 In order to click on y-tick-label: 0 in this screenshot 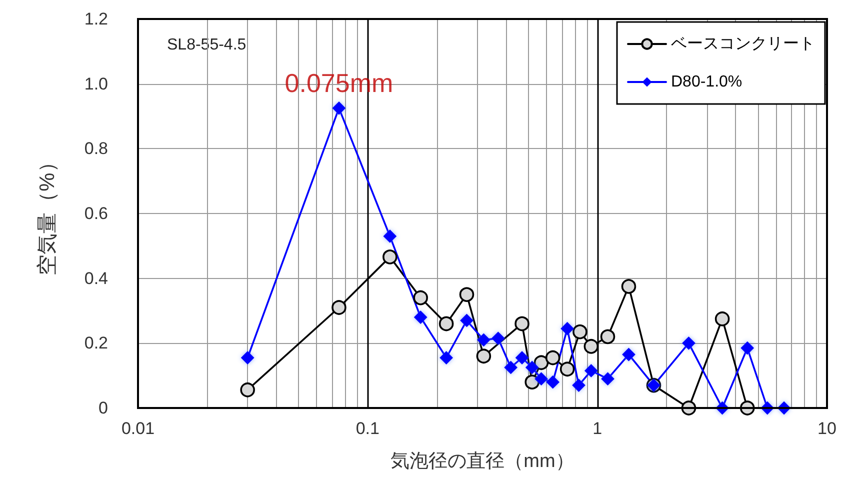, I will do `click(103, 408)`.